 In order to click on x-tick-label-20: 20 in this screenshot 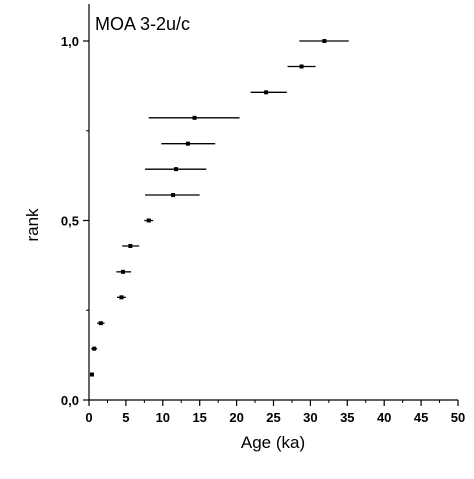, I will do `click(236, 417)`.